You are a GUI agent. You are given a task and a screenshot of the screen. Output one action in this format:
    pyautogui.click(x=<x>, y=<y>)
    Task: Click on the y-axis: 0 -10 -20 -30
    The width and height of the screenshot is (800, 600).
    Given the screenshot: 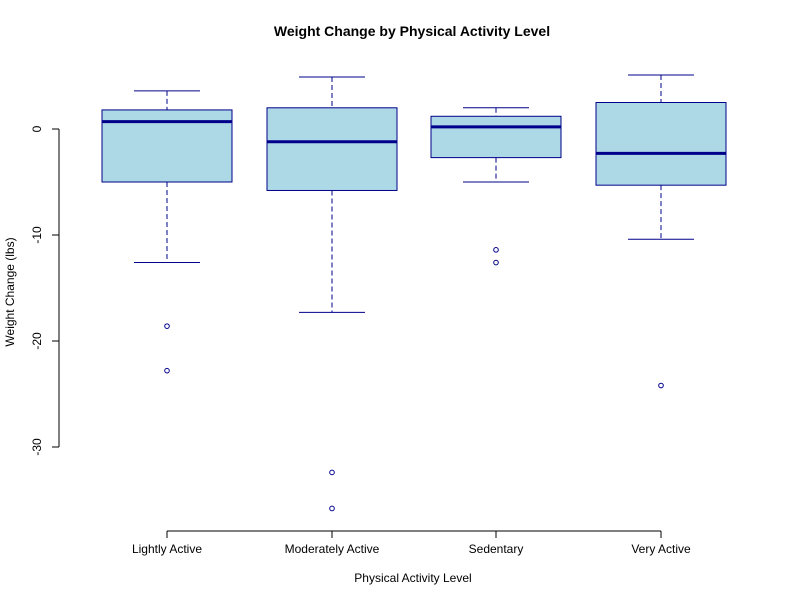 What is the action you would take?
    pyautogui.click(x=45, y=290)
    